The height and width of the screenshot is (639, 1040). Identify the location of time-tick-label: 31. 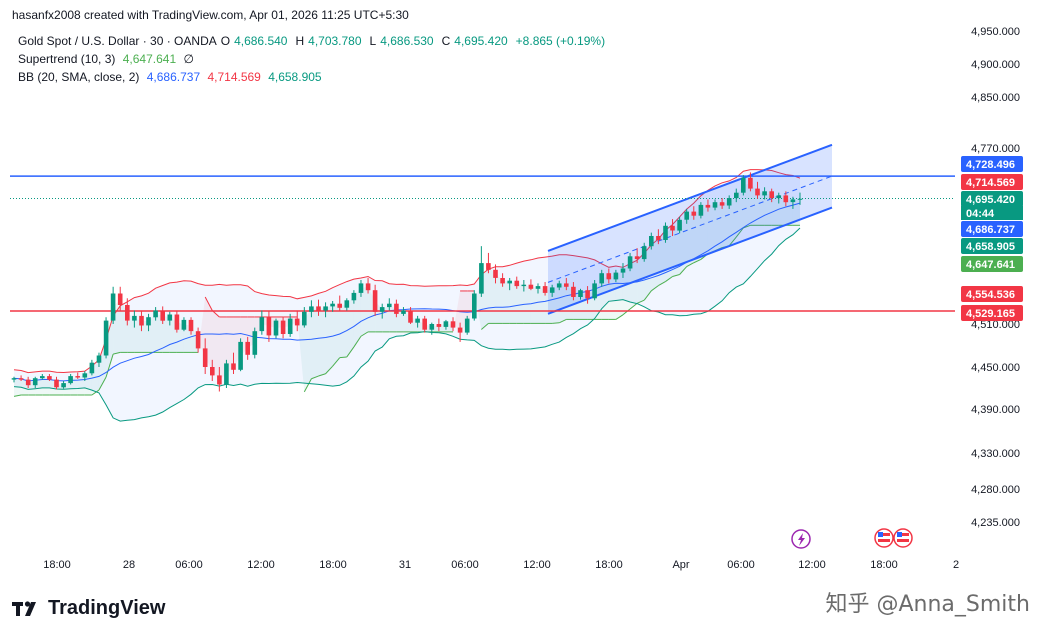
(405, 565).